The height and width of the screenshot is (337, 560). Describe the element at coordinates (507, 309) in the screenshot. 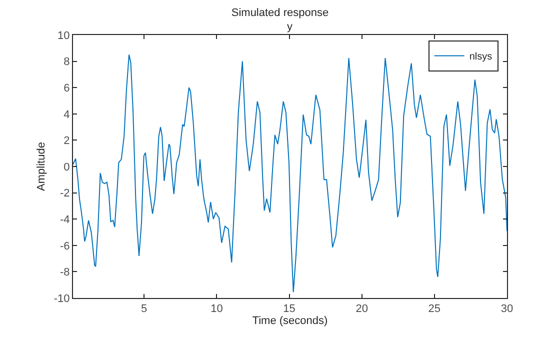

I see `x-tick-label: 30` at that location.